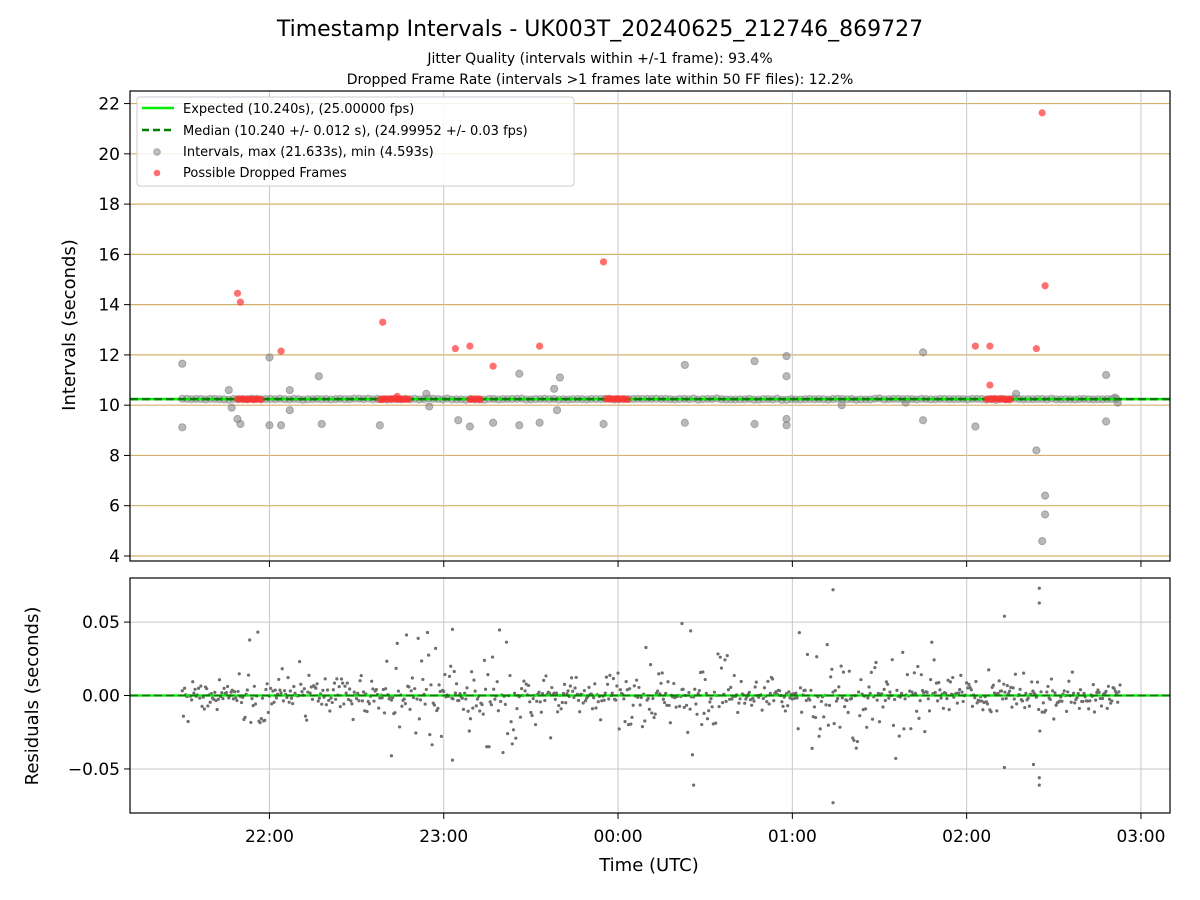 Image resolution: width=1200 pixels, height=900 pixels. I want to click on x-tick-label: 23:00, so click(443, 837).